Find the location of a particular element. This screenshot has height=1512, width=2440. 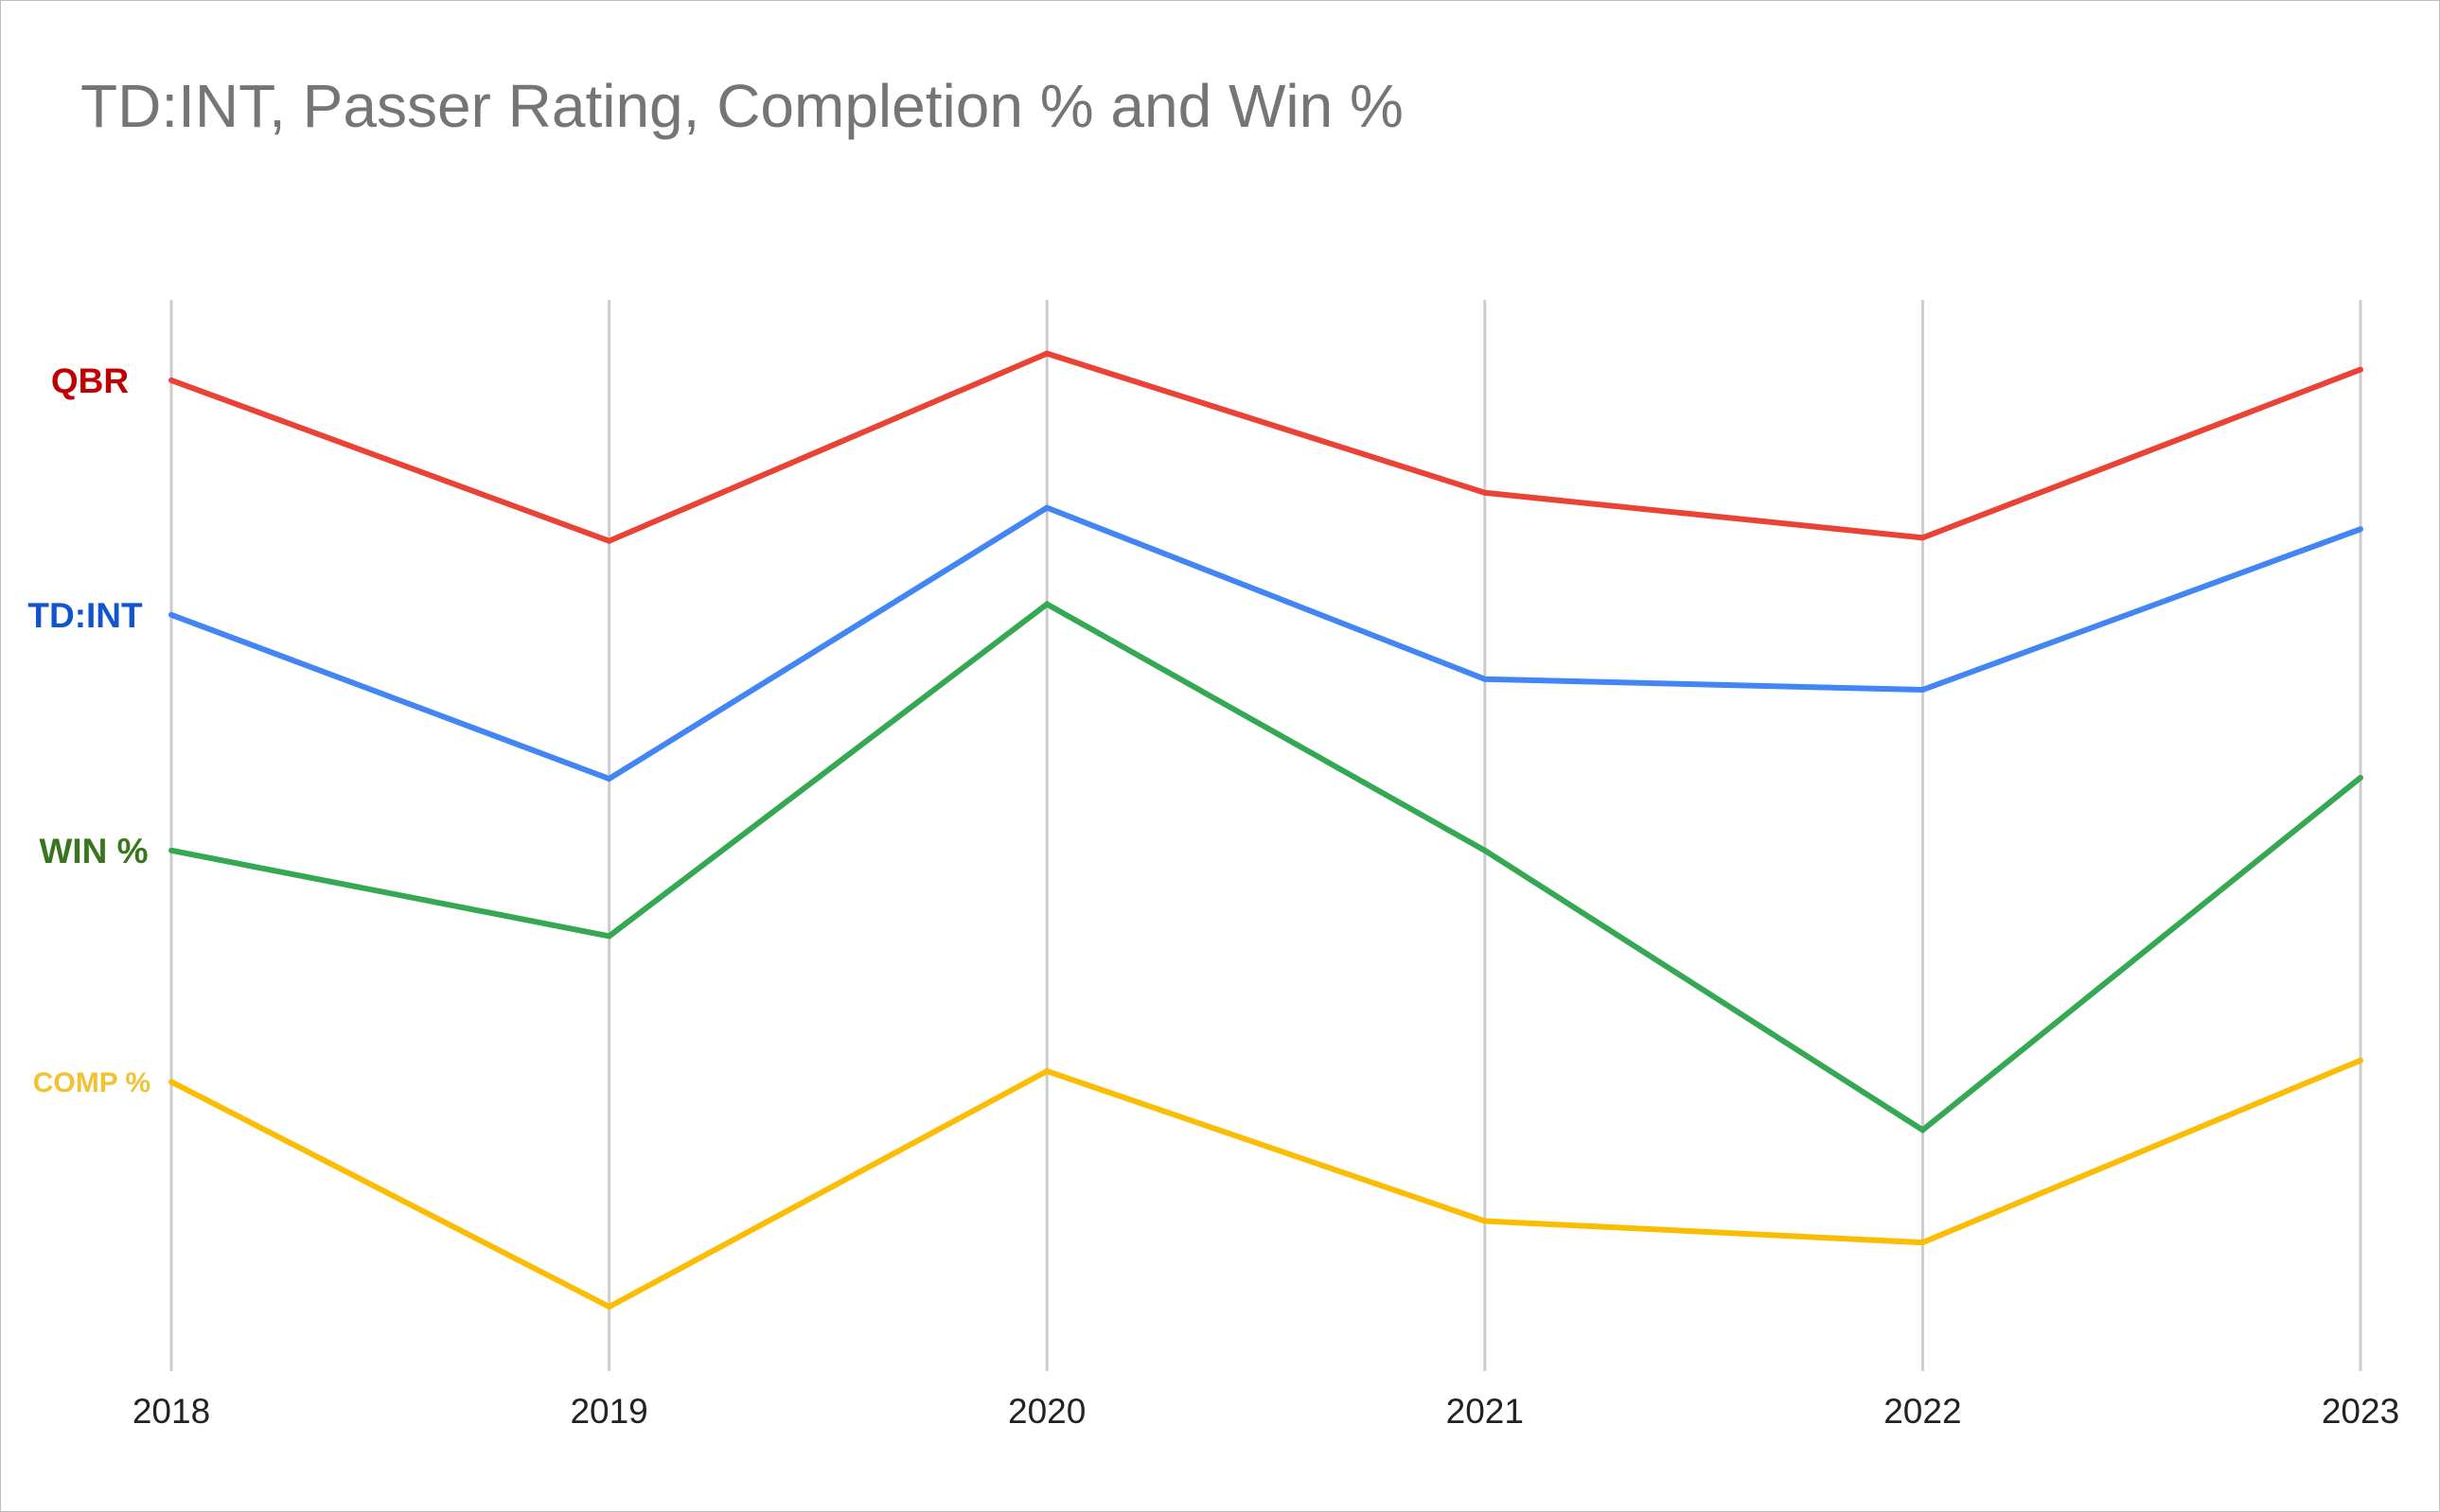

series-label-td-int: TD:INT is located at coordinates (85, 616).